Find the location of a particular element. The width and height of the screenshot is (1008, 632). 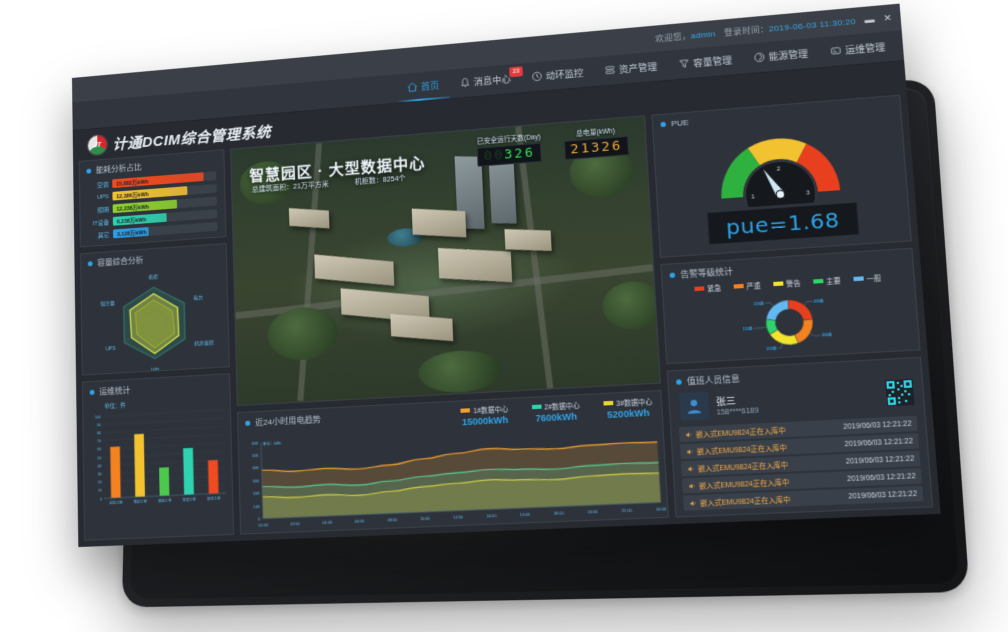

svg-text: 3 is located at coordinates (808, 194).